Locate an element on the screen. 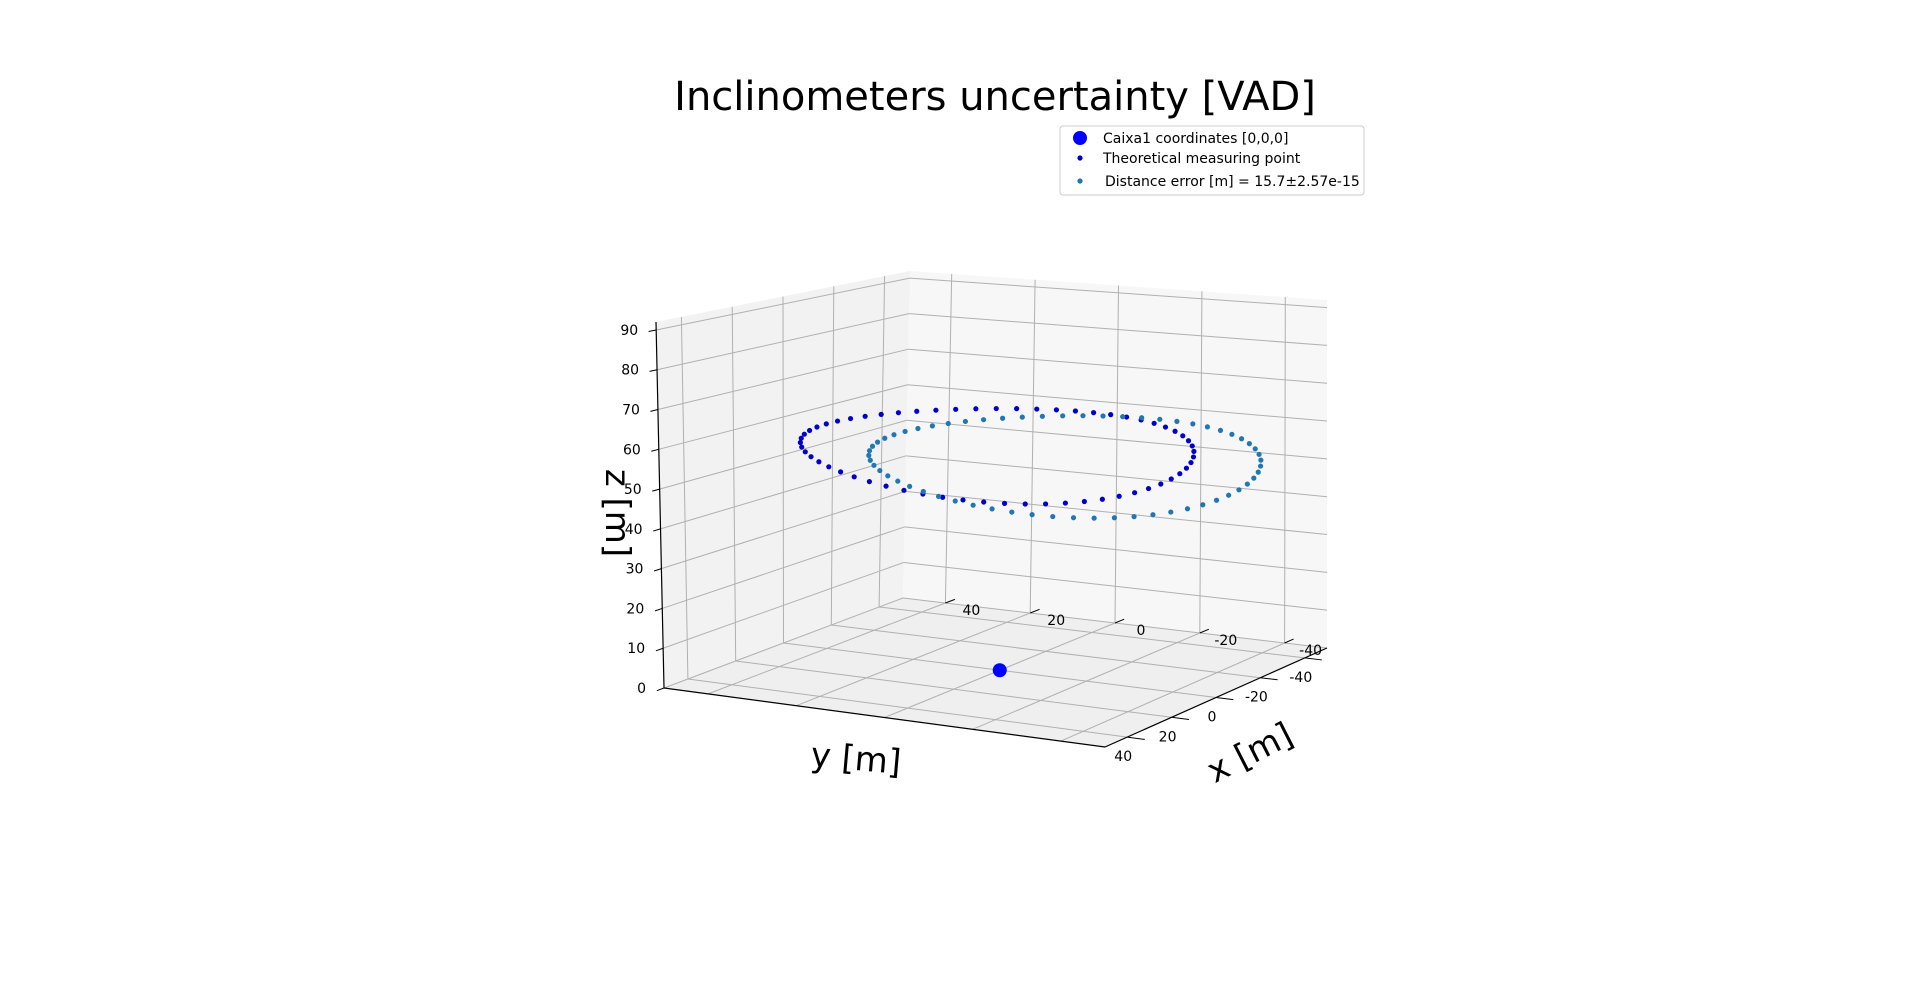  y-tick-mark is located at coordinates (1313, 659).